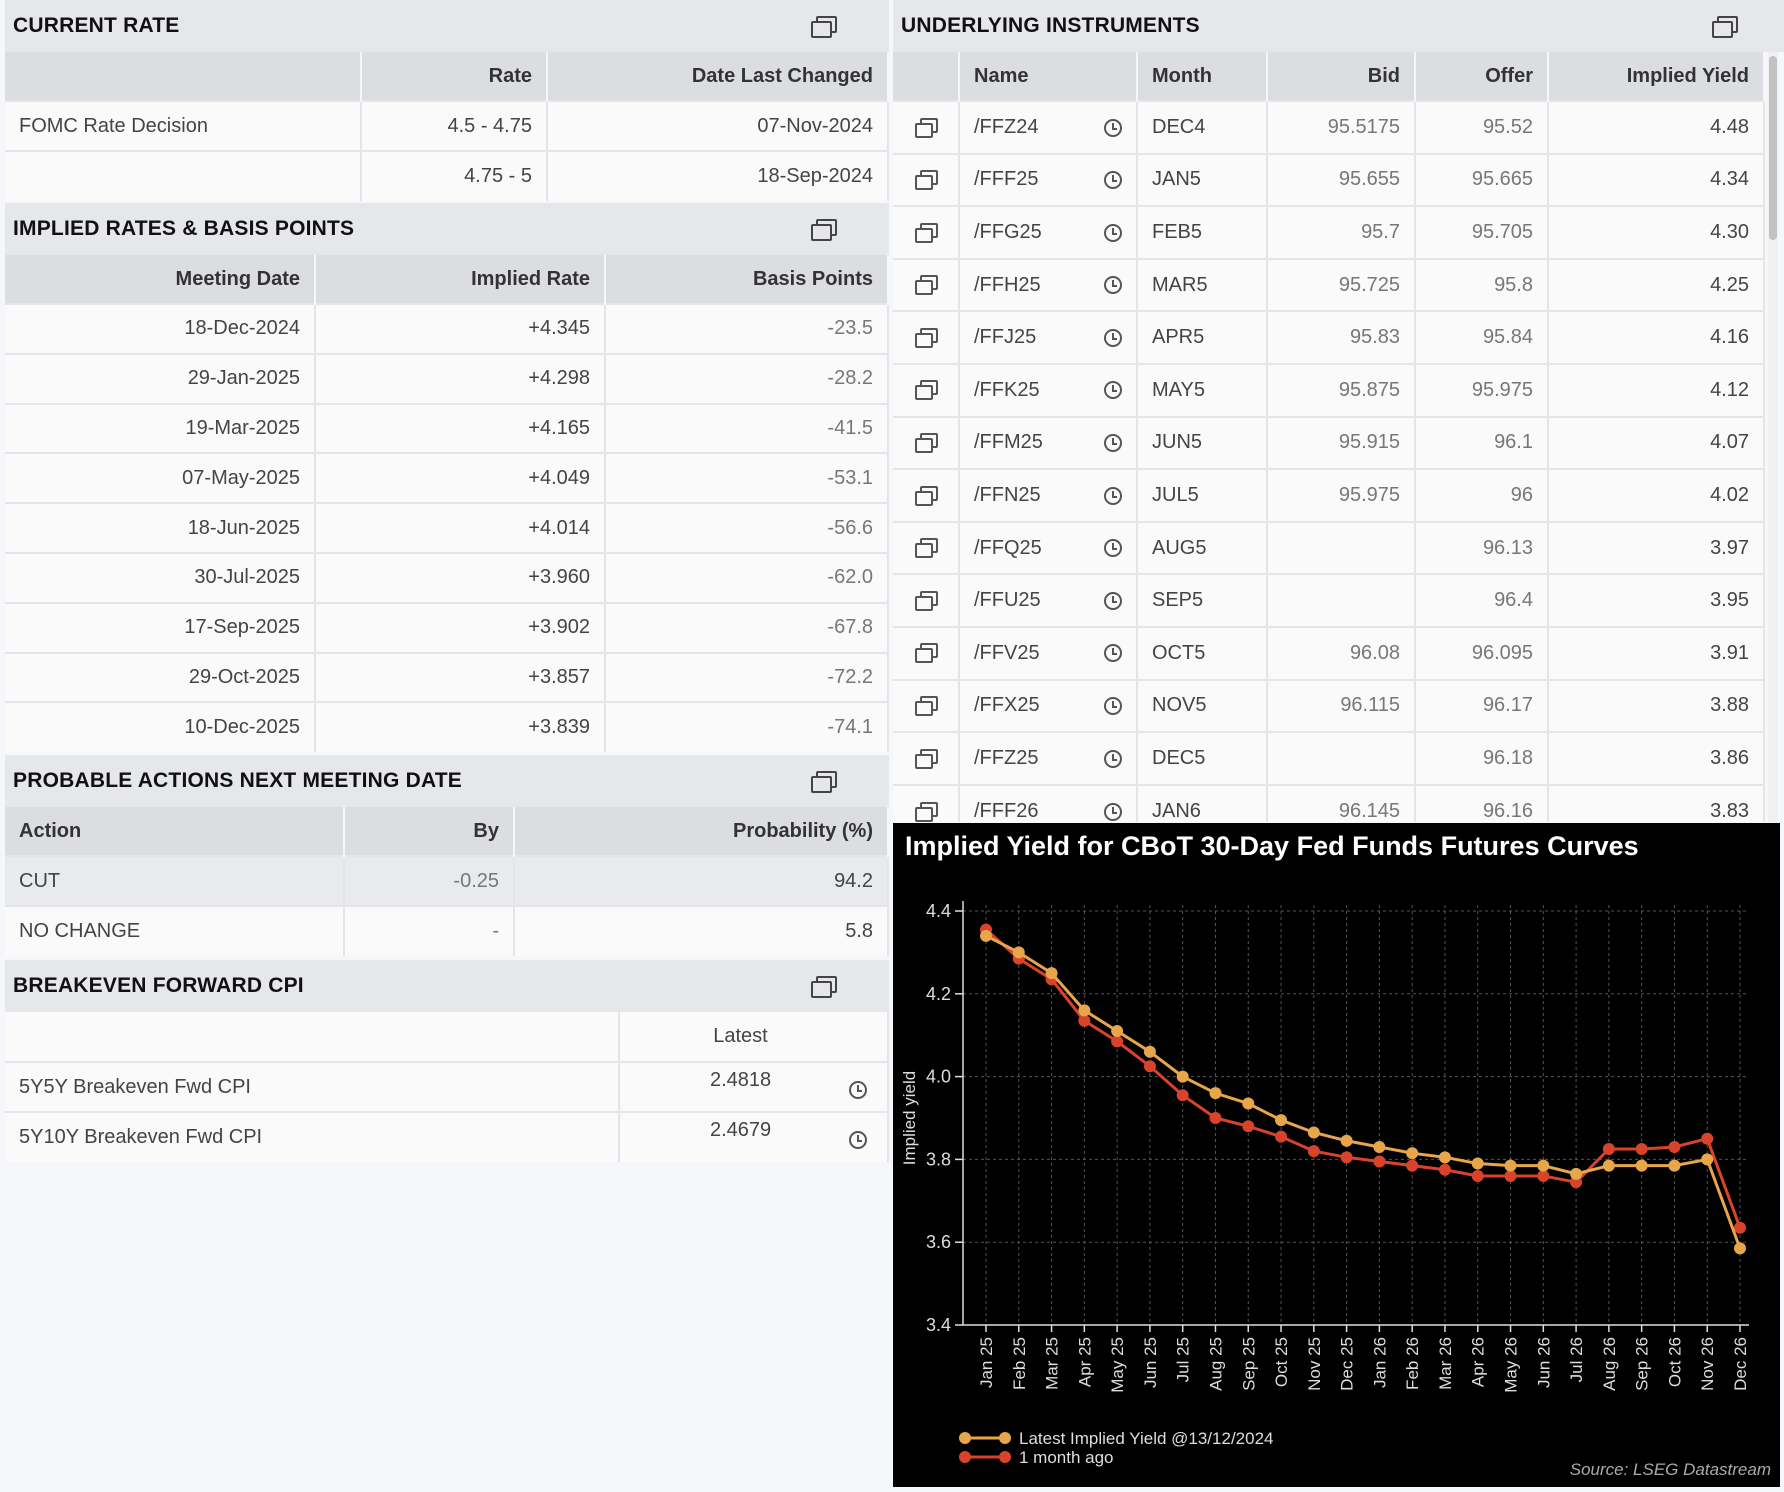 The height and width of the screenshot is (1492, 1784). Describe the element at coordinates (1656, 232) in the screenshot. I see `instrument-implied-yield: 4.30` at that location.